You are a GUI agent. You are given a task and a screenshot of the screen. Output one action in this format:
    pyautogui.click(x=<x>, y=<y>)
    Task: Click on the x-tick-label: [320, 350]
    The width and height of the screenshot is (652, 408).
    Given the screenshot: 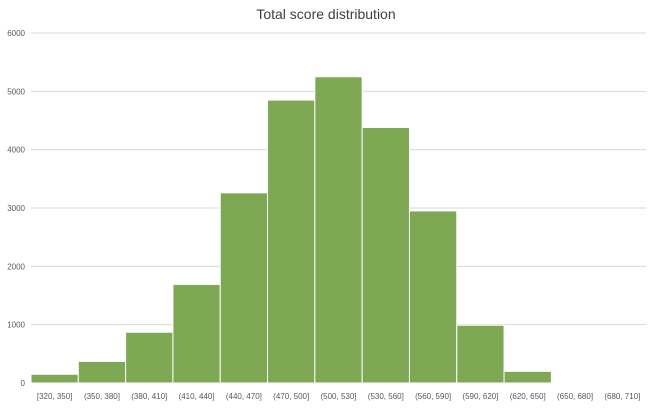 What is the action you would take?
    pyautogui.click(x=55, y=396)
    